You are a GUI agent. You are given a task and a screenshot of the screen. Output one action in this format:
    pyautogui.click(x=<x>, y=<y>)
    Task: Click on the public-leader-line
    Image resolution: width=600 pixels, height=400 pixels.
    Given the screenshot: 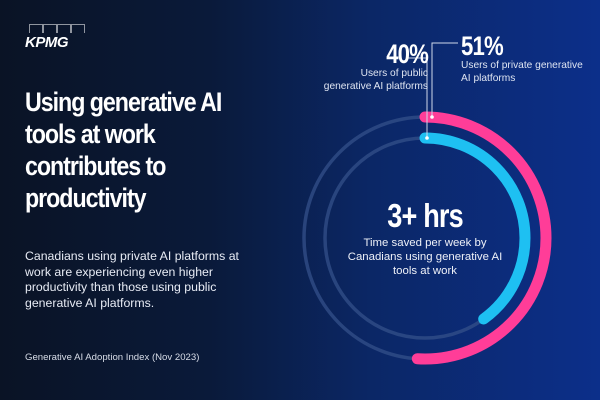 What is the action you would take?
    pyautogui.click(x=418, y=97)
    